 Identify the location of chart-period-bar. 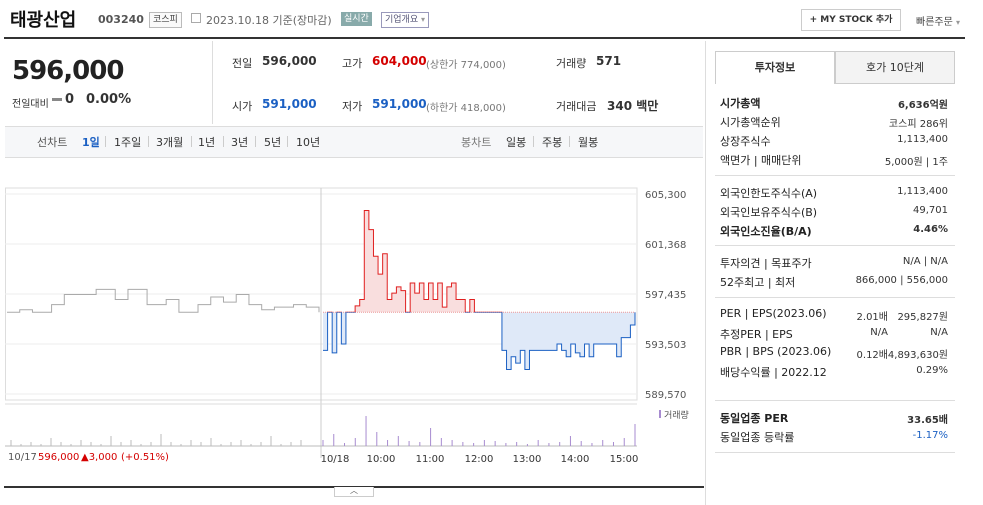
(354, 142).